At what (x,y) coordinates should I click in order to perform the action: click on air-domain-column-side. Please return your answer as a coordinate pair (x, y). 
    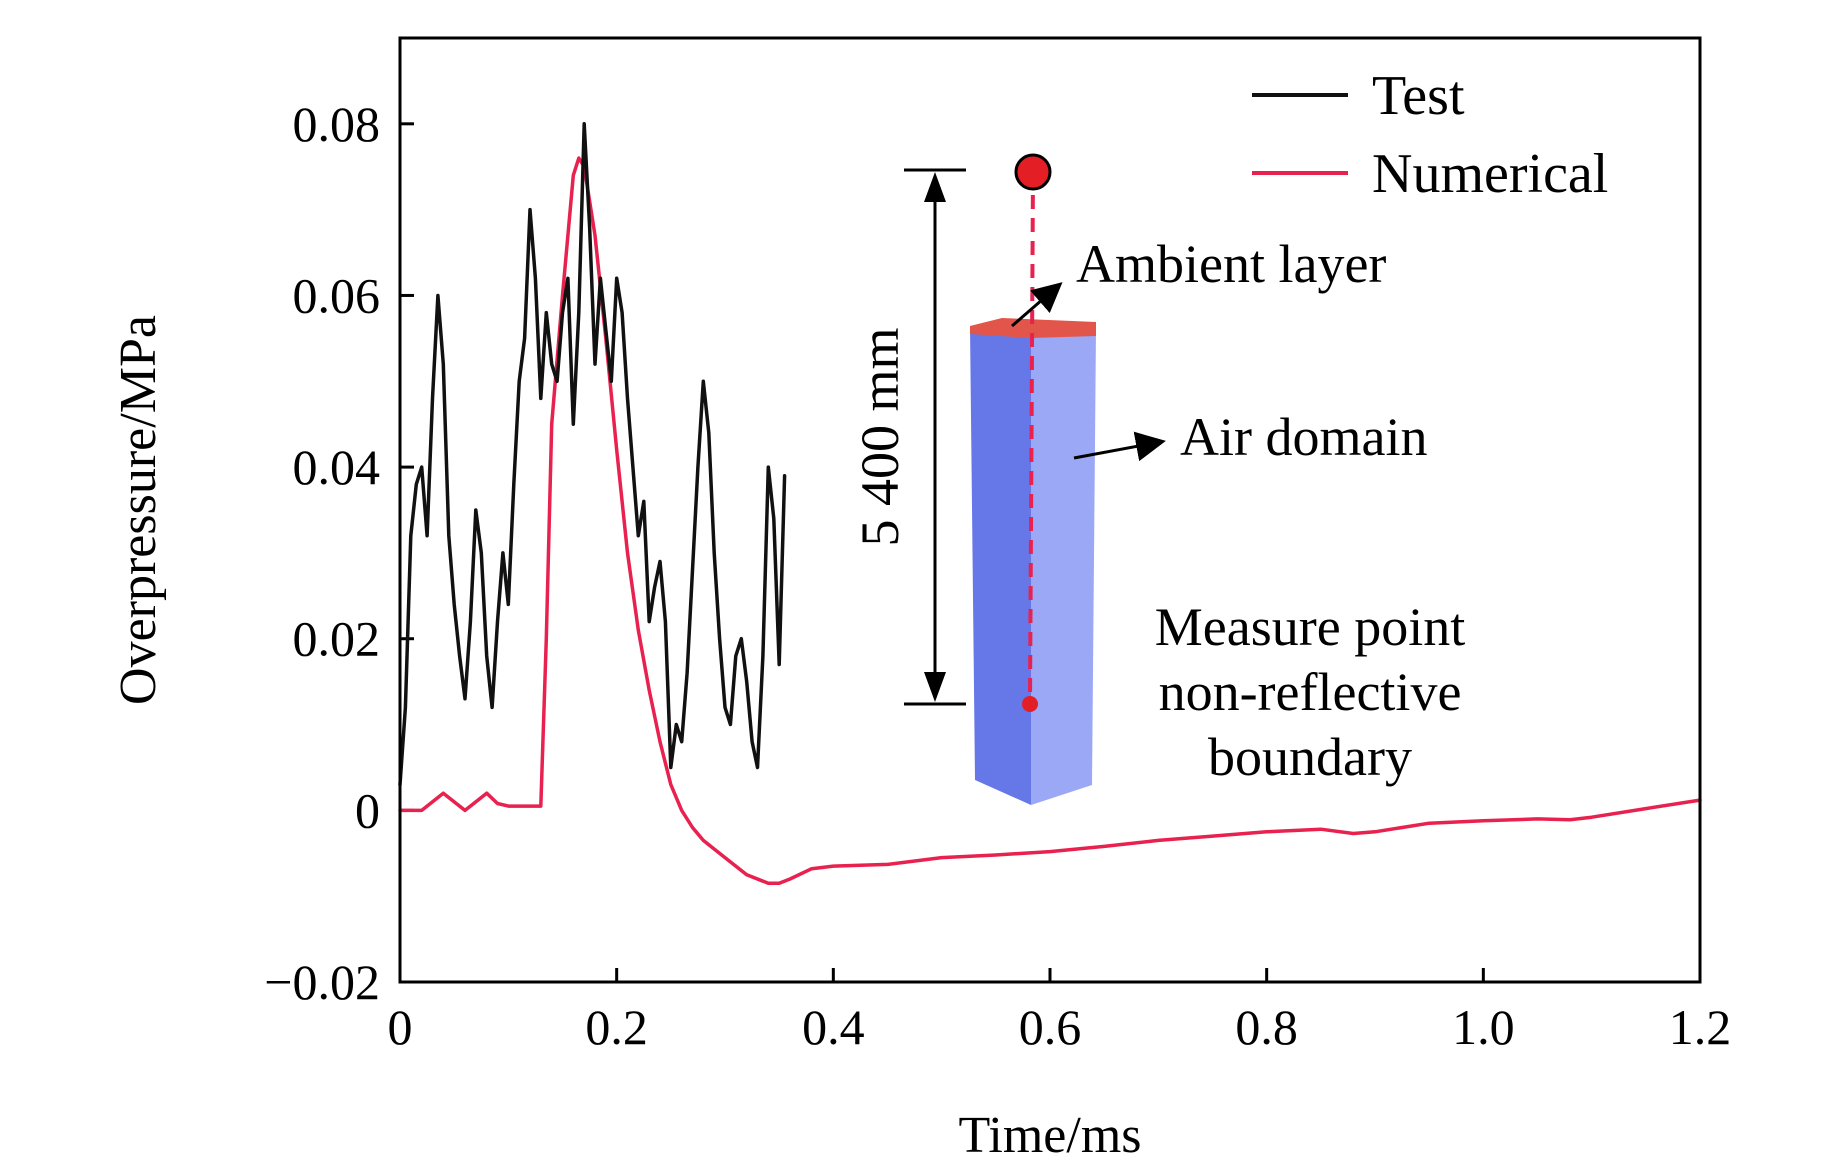
    Looking at the image, I should click on (1000, 565).